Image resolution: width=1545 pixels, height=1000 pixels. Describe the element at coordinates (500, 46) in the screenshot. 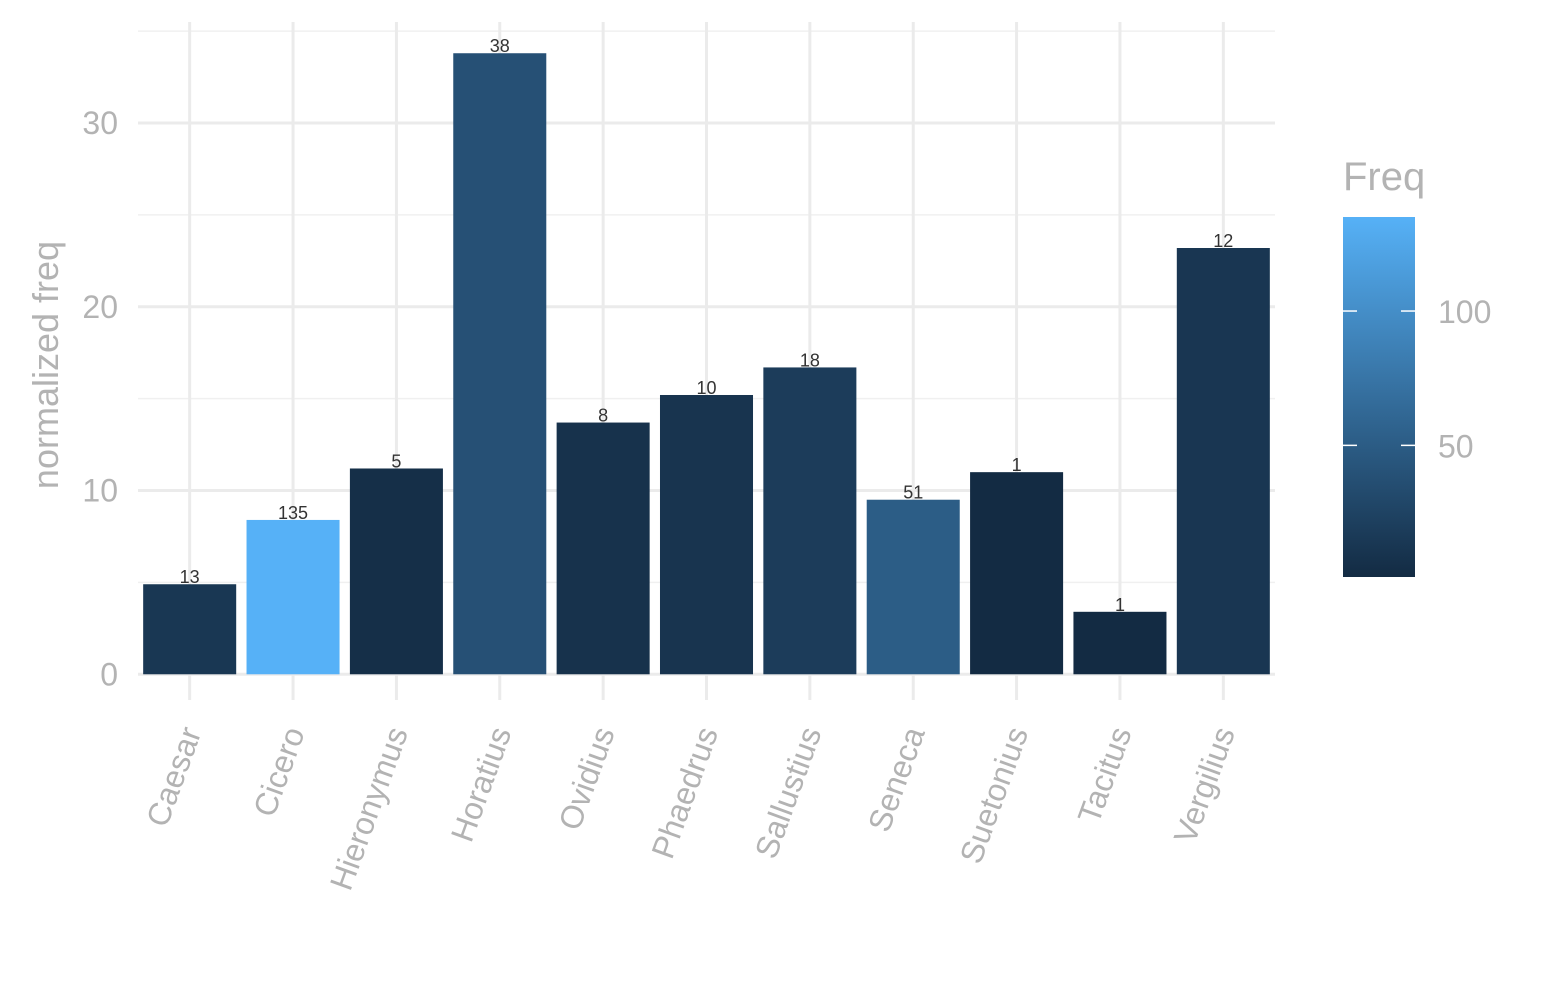

I see `data-label: 38` at that location.